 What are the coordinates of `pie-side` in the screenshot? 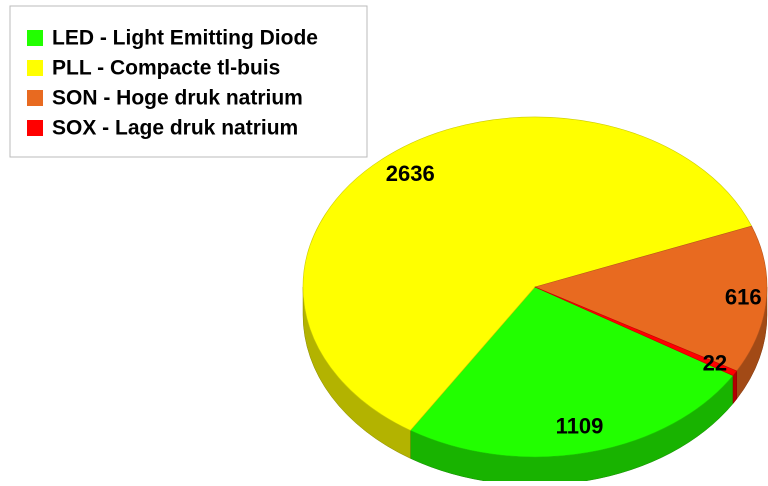 It's located at (734, 387).